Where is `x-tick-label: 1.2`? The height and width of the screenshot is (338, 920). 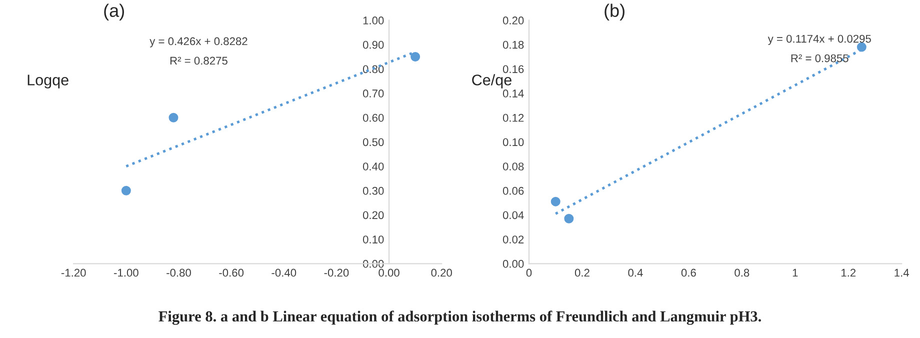 x-tick-label: 1.2 is located at coordinates (848, 272).